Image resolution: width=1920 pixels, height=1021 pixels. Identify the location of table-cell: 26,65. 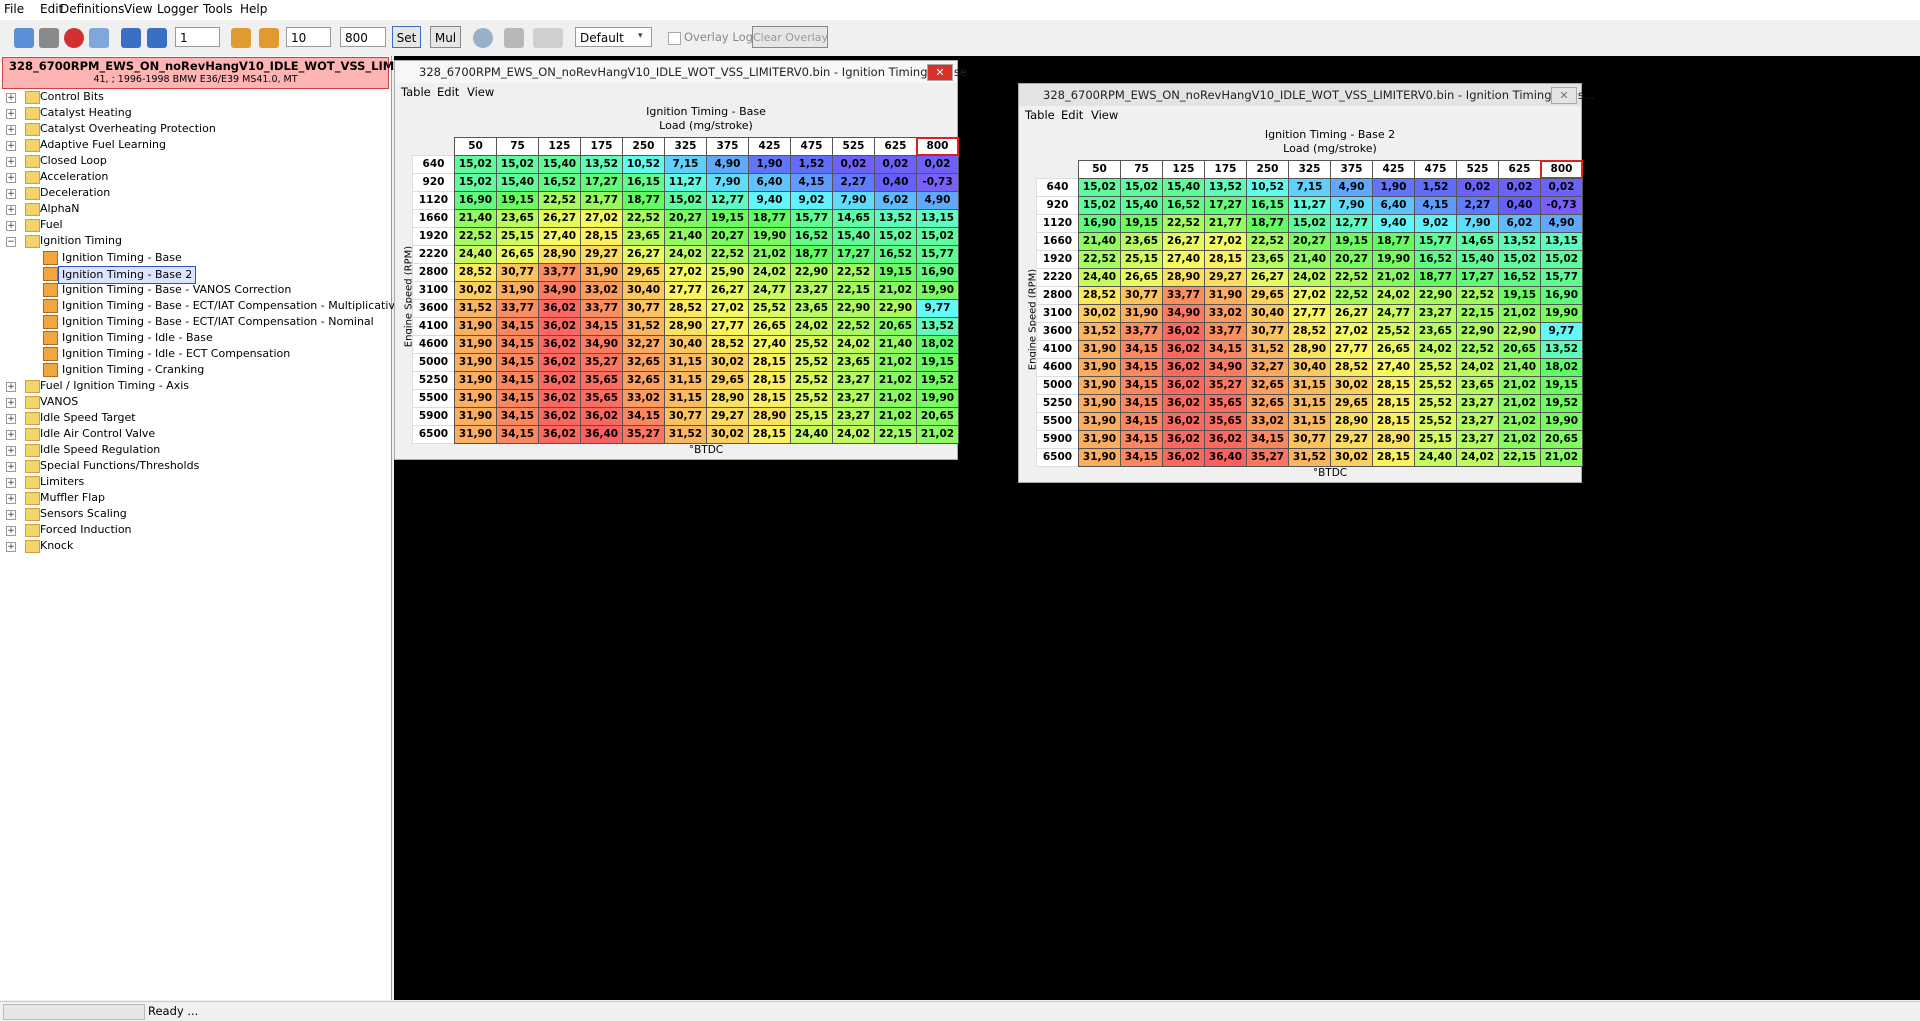
(1393, 349).